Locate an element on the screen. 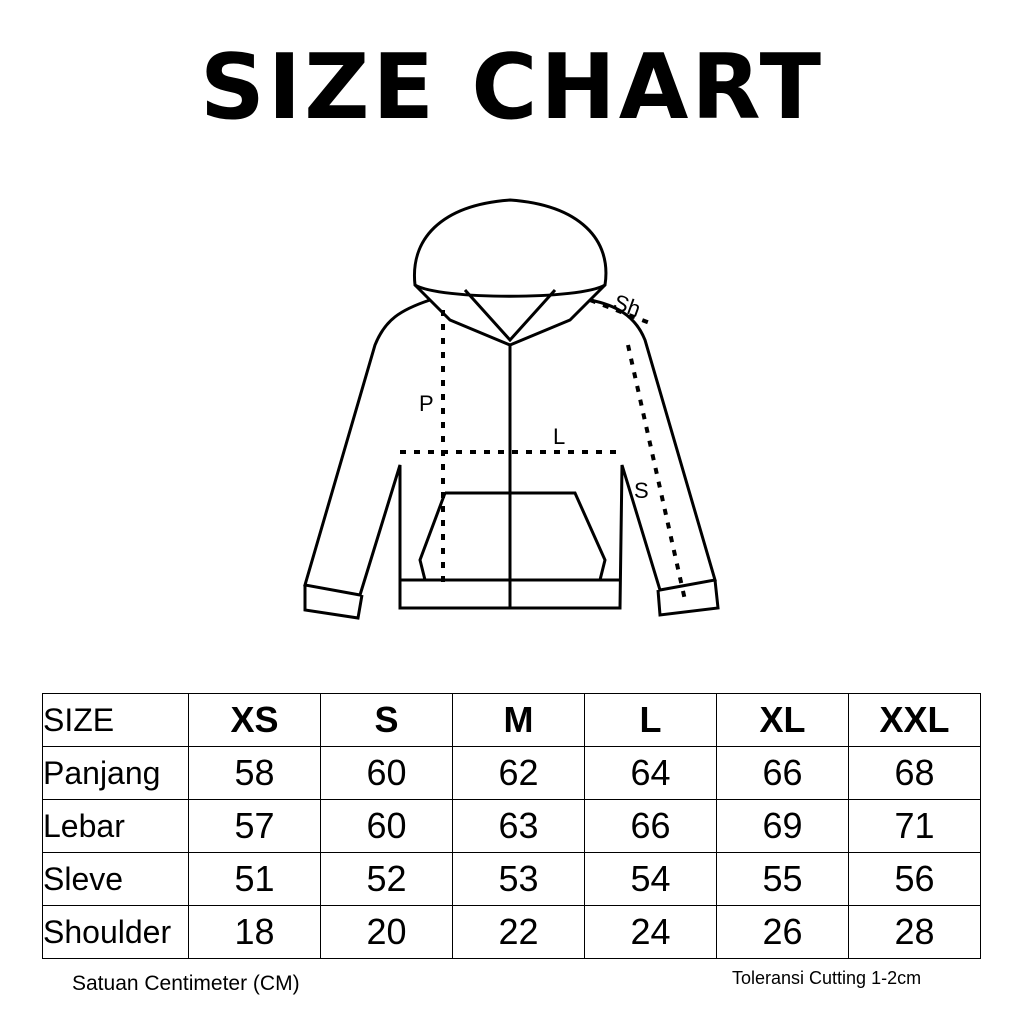 The image size is (1024, 1024). cell: 24 is located at coordinates (650, 932).